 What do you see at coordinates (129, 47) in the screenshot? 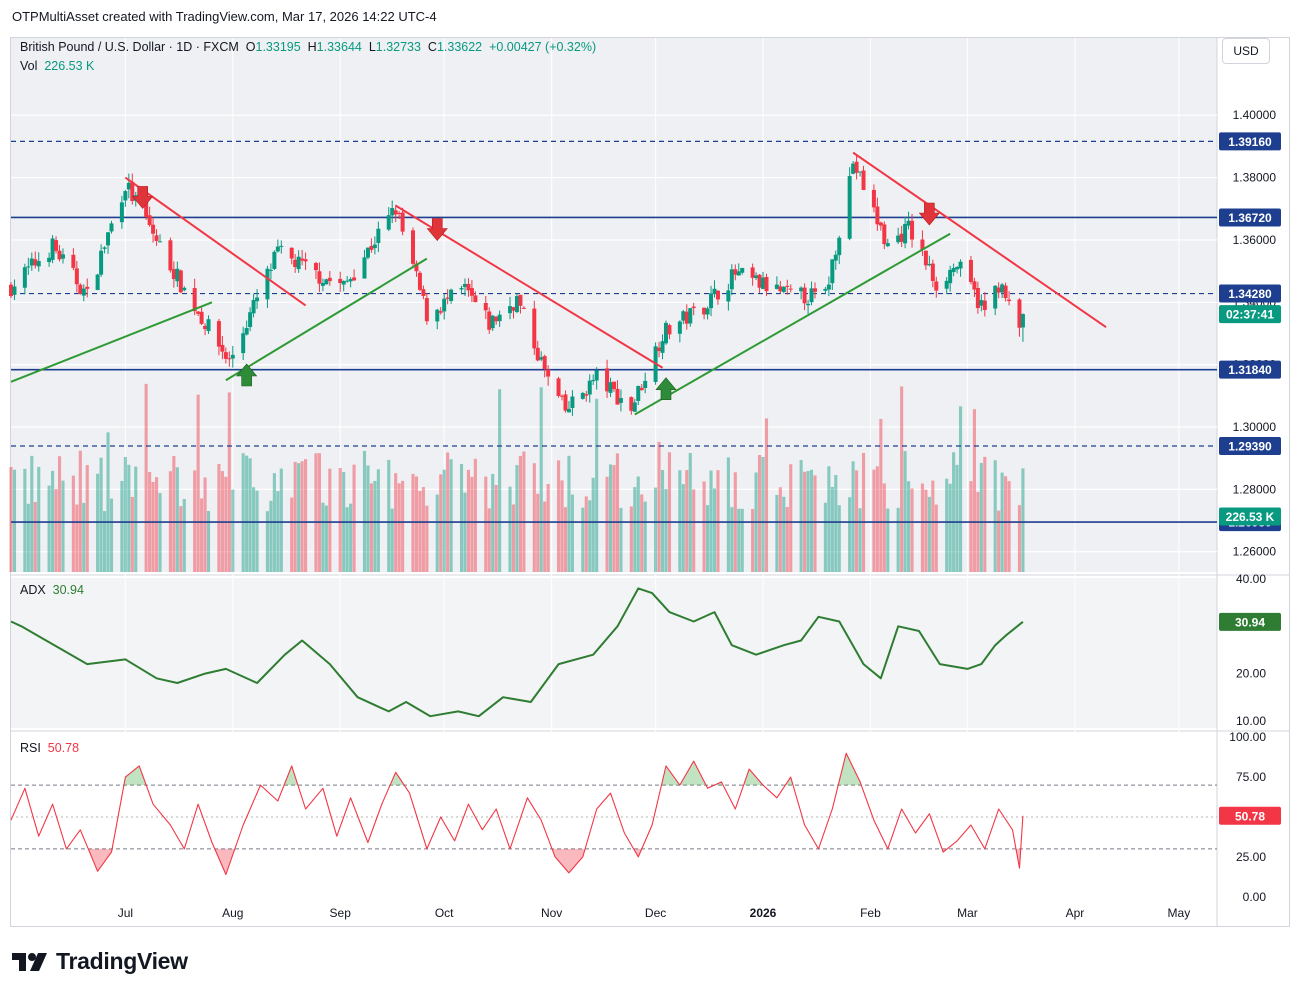
I see `symbol-name: British Pound / U.S. Dollar · 1D · FXCM` at bounding box center [129, 47].